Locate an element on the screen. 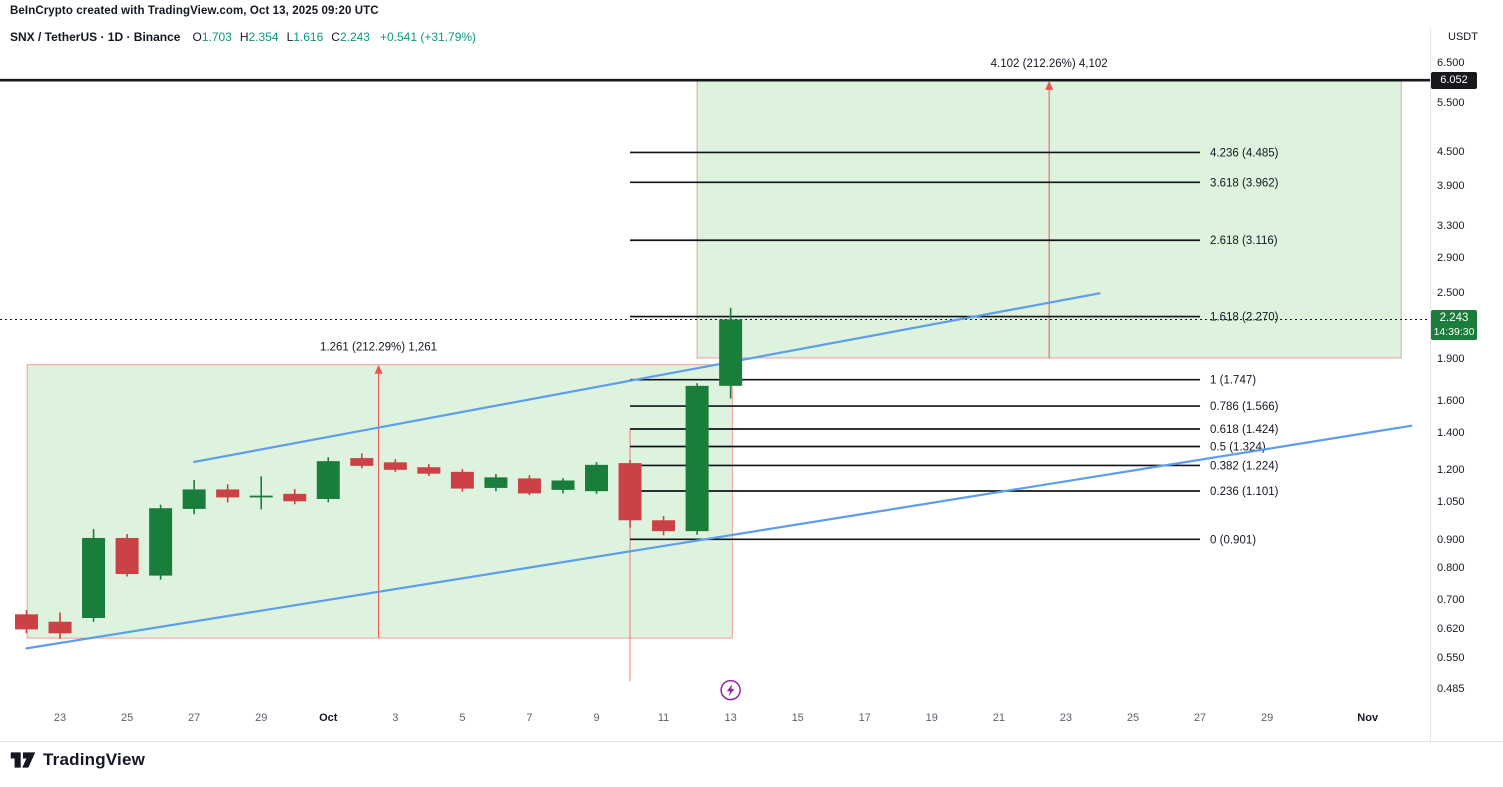 This screenshot has width=1503, height=787. fib-level-label: 3.618 (3.962) is located at coordinates (1244, 183).